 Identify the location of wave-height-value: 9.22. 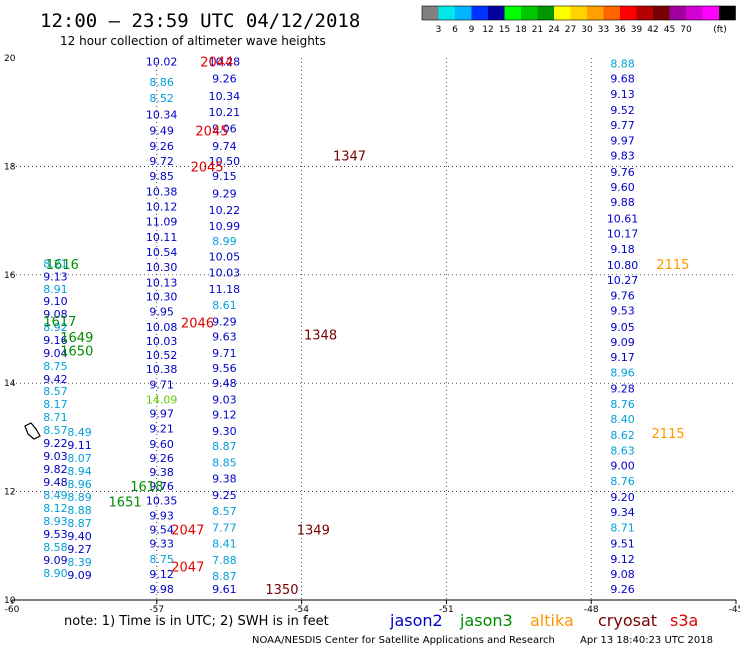
(55, 443).